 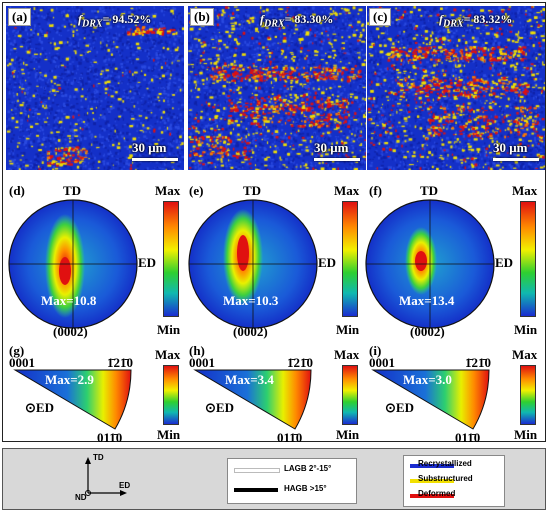 I want to click on deformed-label: Deformed, so click(x=437, y=493).